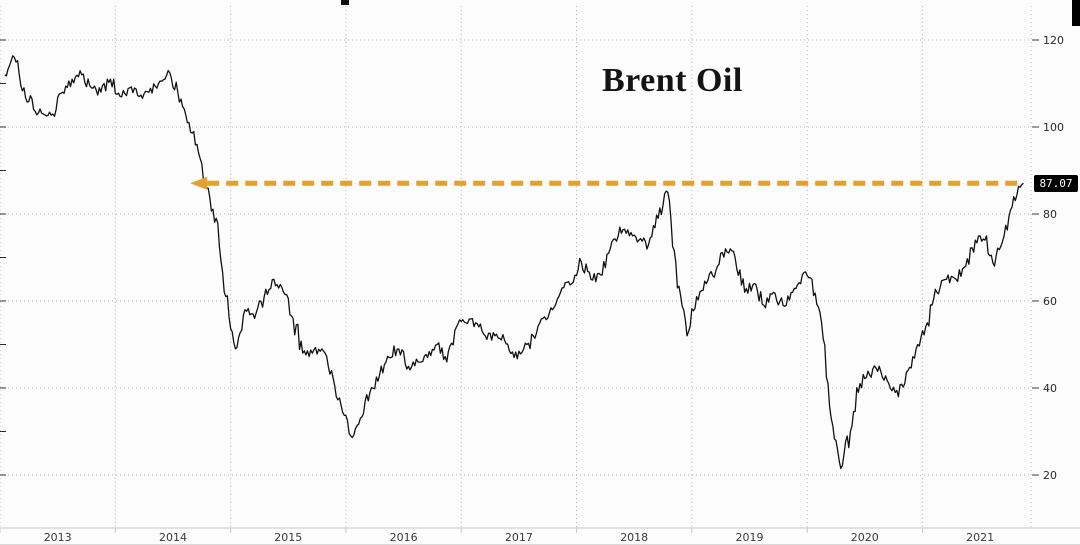  What do you see at coordinates (540, 535) in the screenshot?
I see `x-axis: 2013 2014 2015 2016 2017 2018 2019 2020 2021` at bounding box center [540, 535].